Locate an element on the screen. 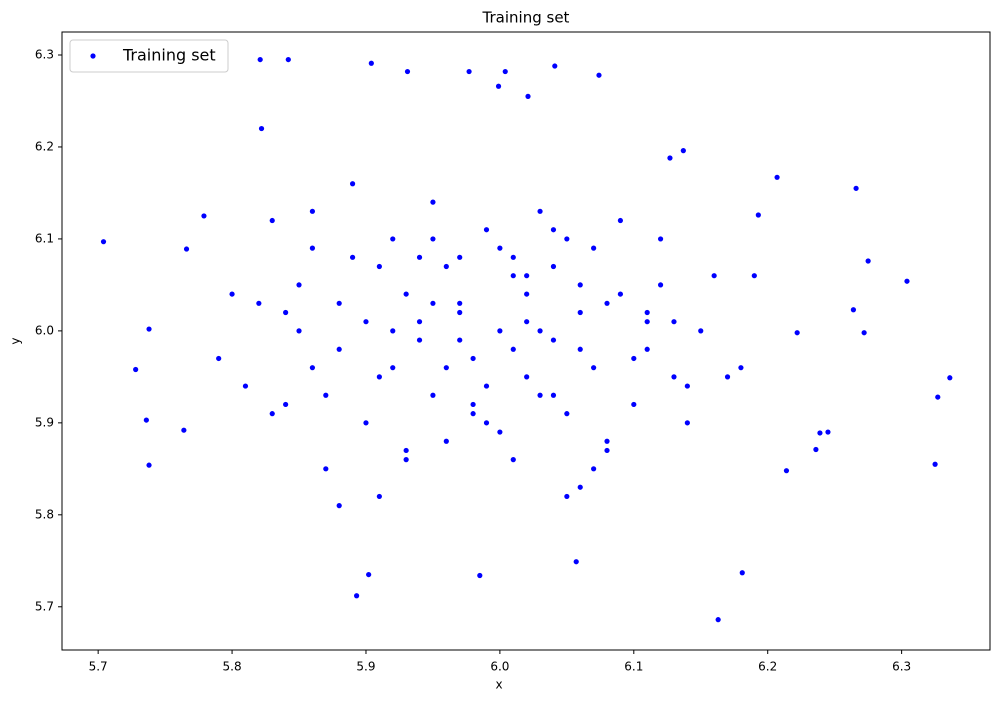  y-axis-label: y is located at coordinates (16, 340).